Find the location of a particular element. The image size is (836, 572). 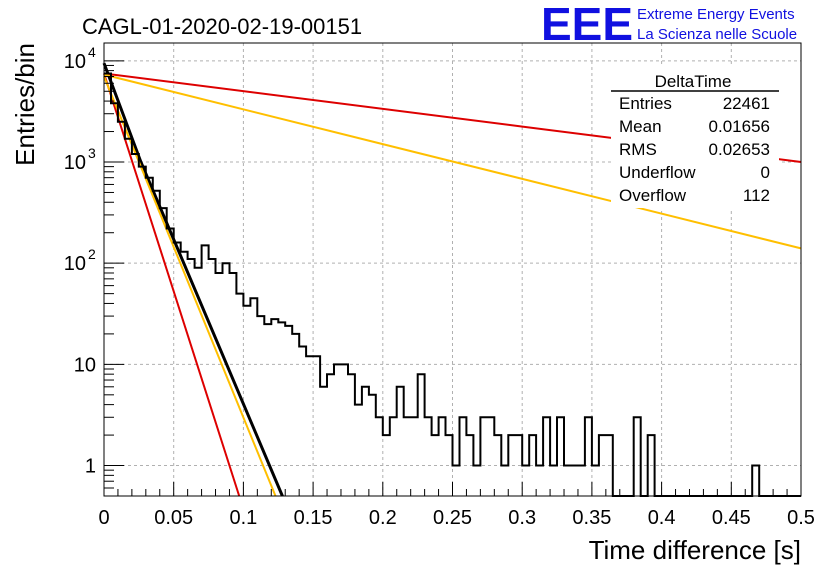

x-tick-label: 0.5 is located at coordinates (801, 518).